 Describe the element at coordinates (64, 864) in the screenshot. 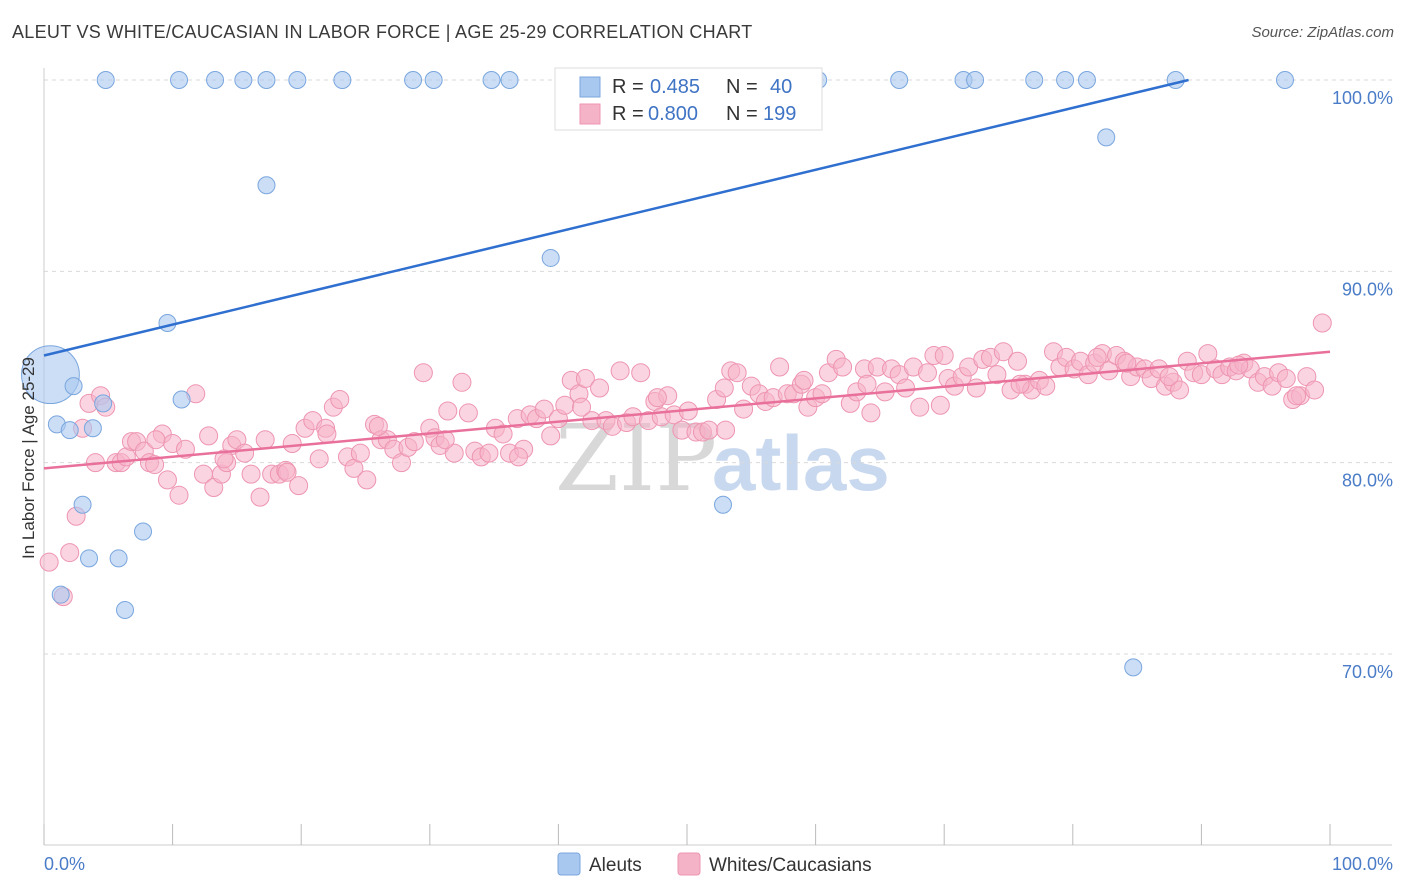

I see `x-tick-label: 0.0%` at that location.